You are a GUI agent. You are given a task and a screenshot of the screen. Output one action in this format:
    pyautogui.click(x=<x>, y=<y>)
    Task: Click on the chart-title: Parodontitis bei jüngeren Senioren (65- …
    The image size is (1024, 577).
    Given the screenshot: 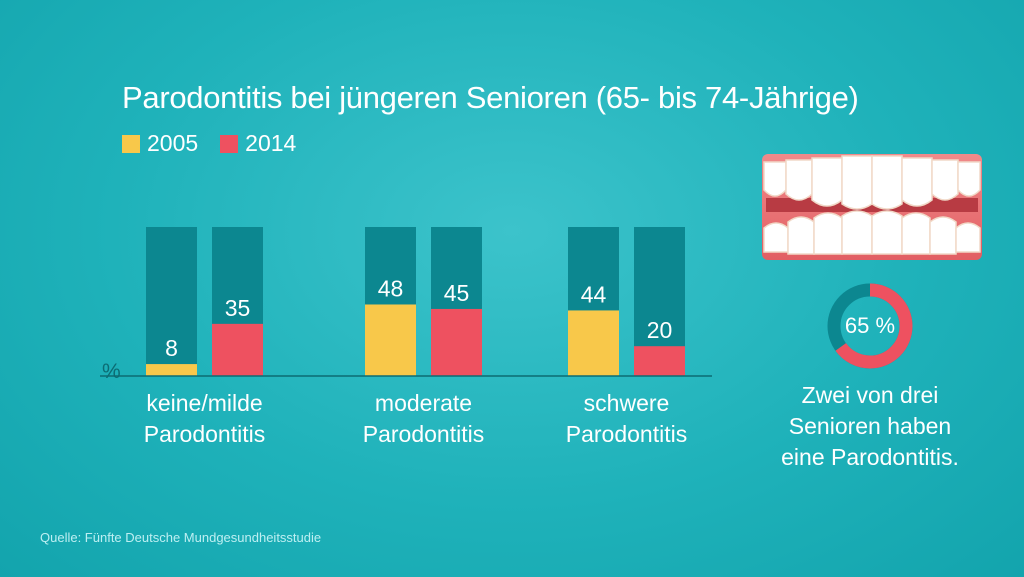 What is the action you would take?
    pyautogui.click(x=490, y=97)
    